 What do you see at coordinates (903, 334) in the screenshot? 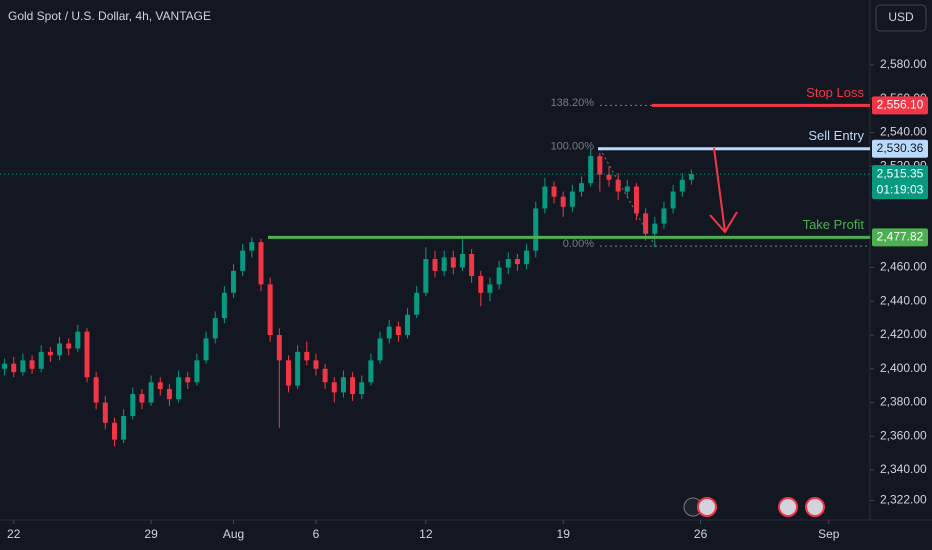
I see `y-tick-label: 2,420.00` at bounding box center [903, 334].